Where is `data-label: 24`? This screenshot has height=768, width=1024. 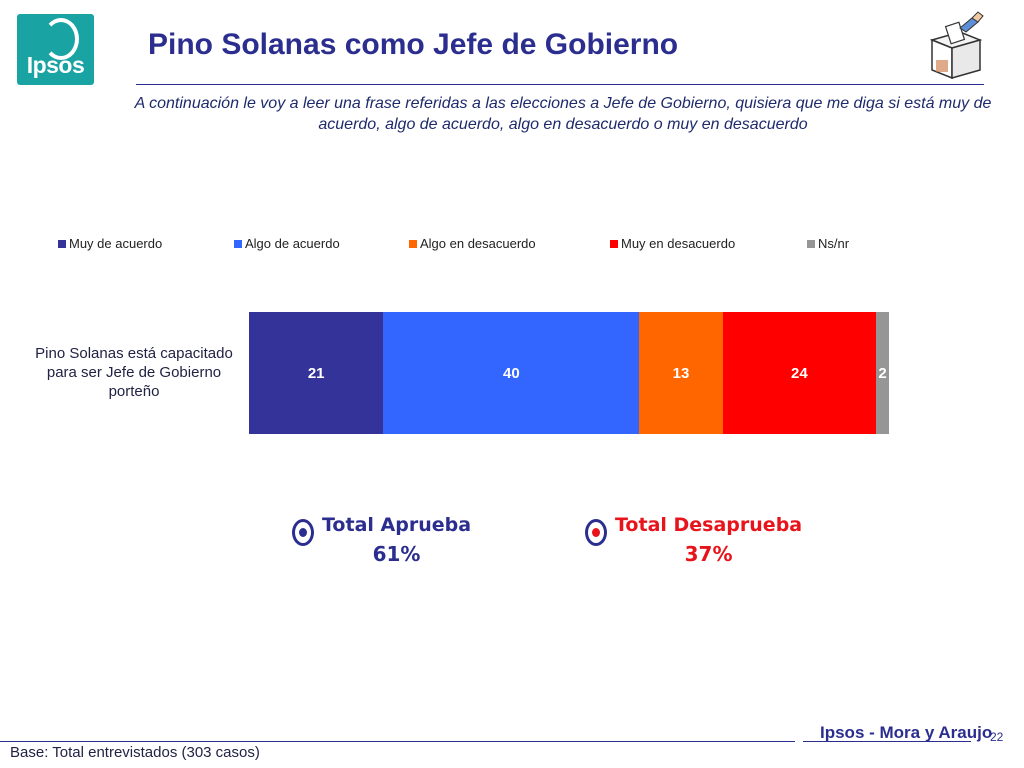 data-label: 24 is located at coordinates (799, 373).